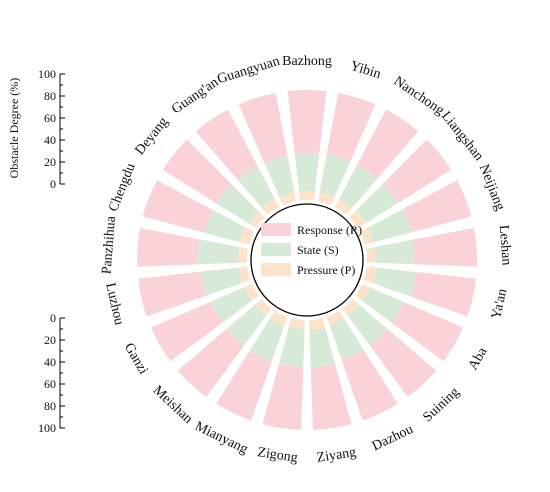 The width and height of the screenshot is (550, 492). Describe the element at coordinates (221, 438) in the screenshot. I see `city-label: Mianyang` at that location.